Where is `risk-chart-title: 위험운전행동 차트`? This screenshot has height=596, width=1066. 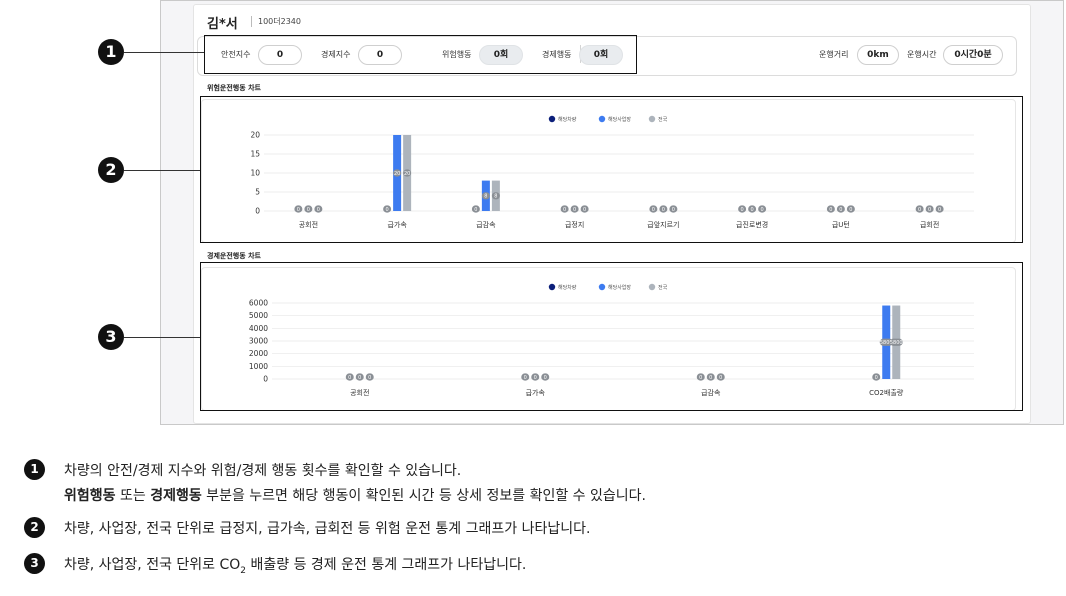 risk-chart-title: 위험운전행동 차트 is located at coordinates (234, 88).